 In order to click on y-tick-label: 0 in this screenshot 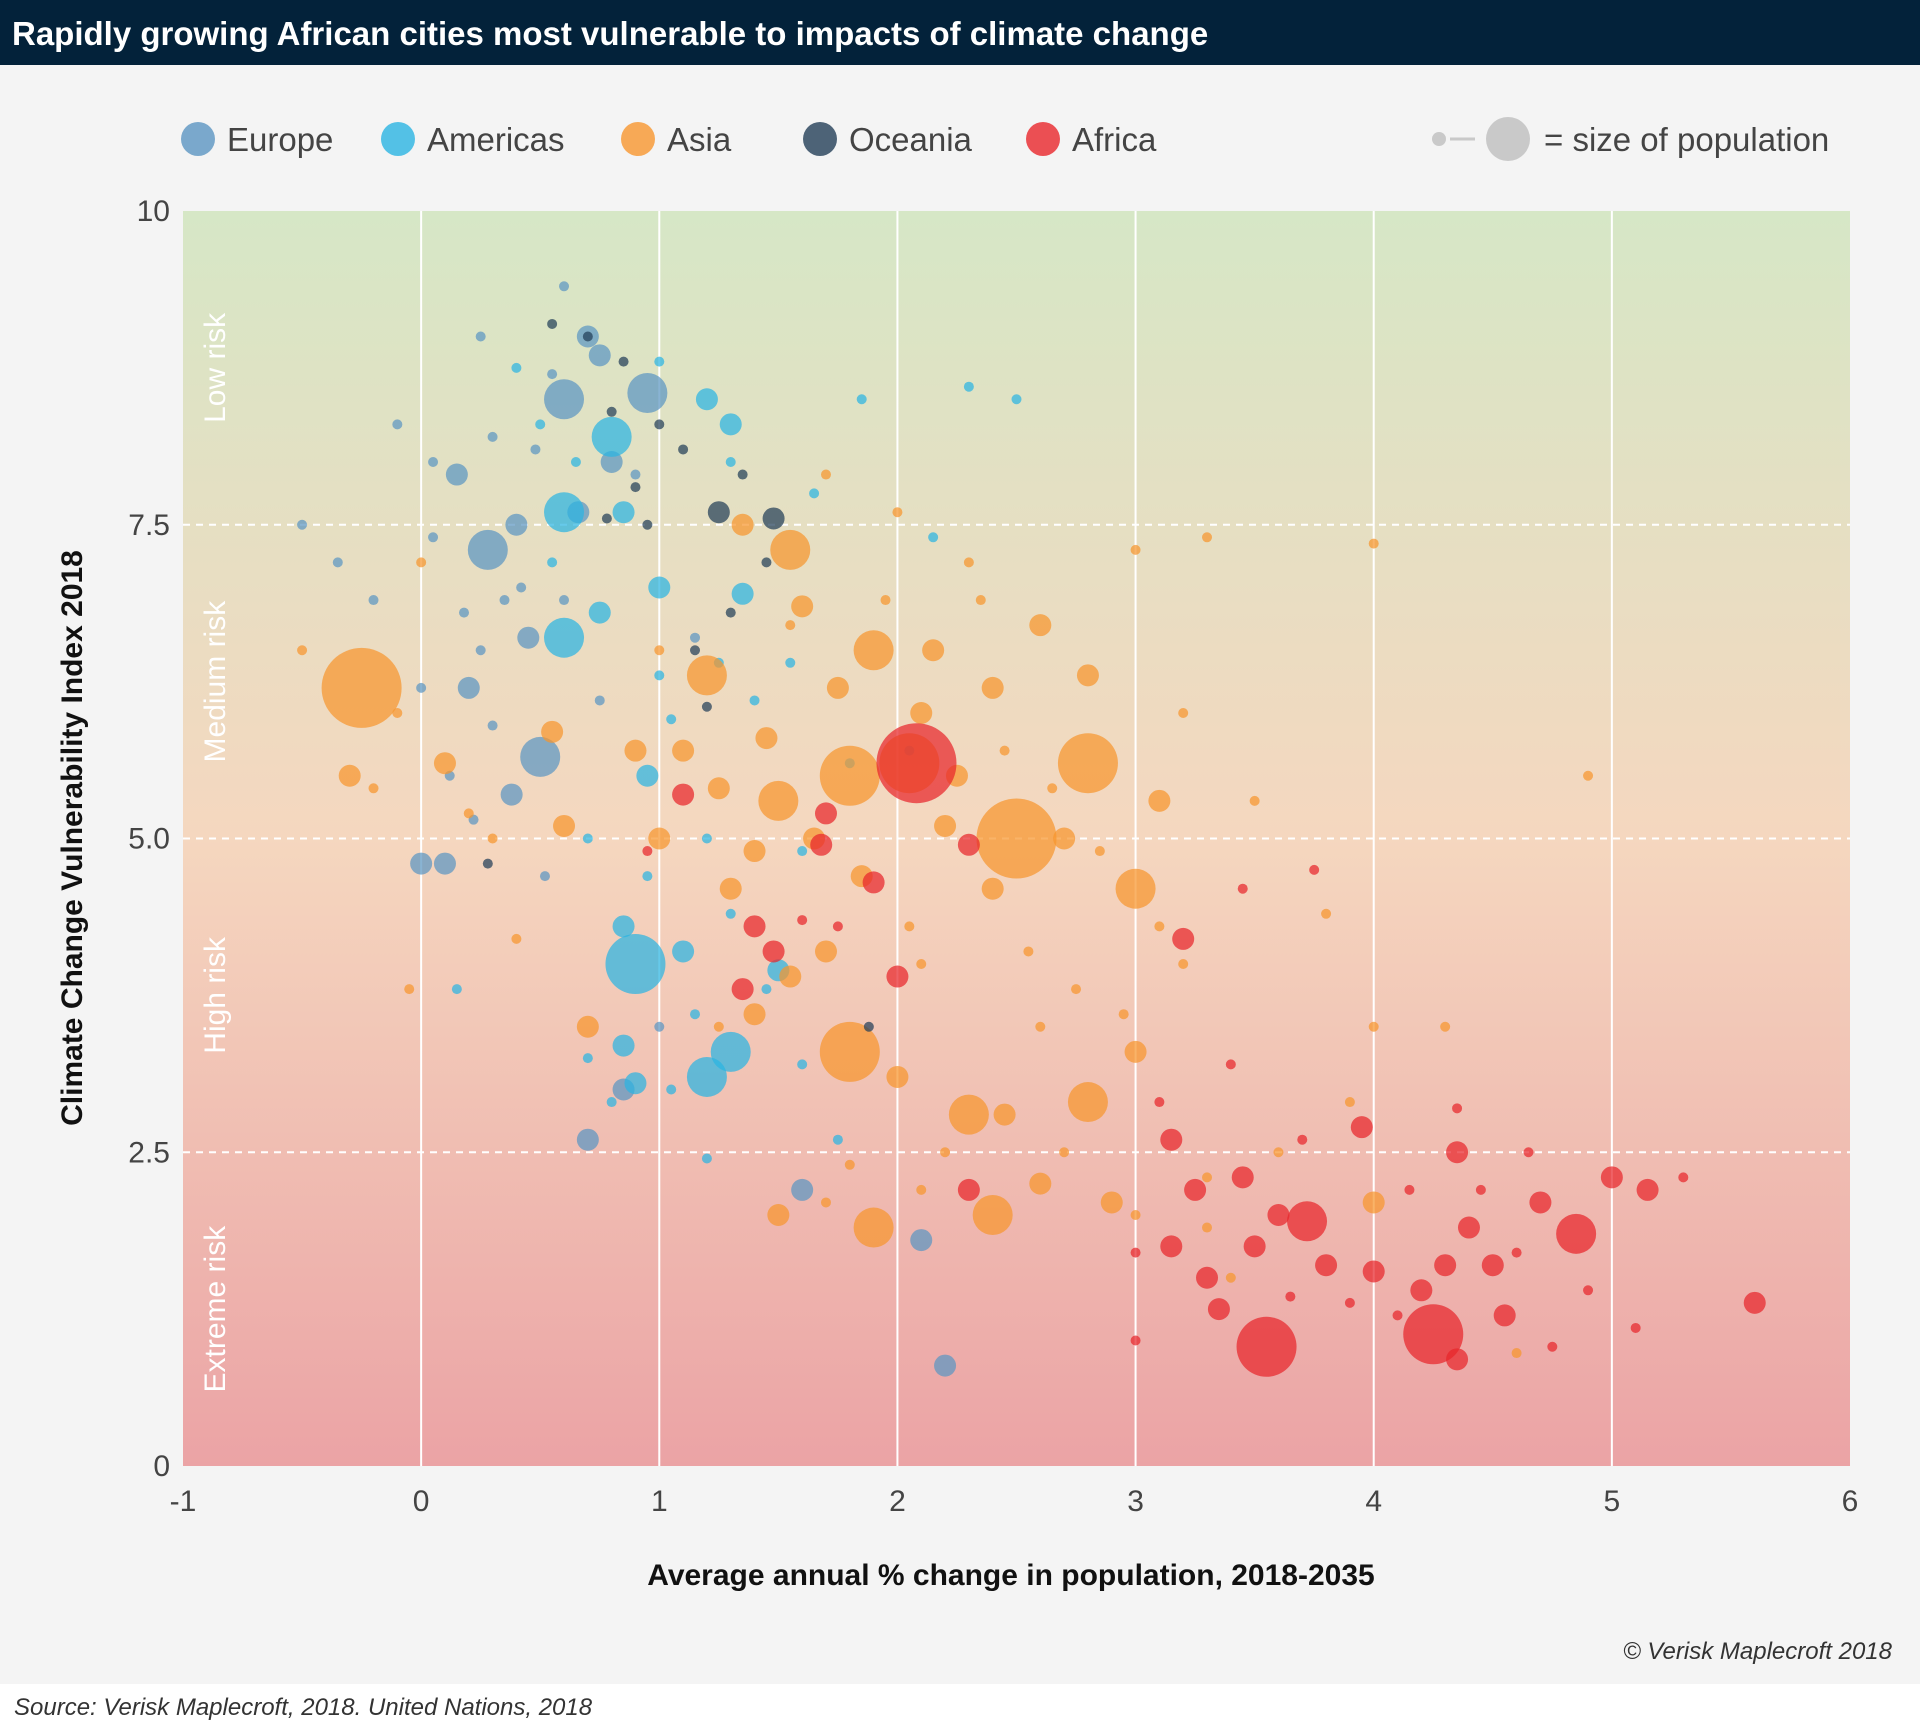, I will do `click(161, 1466)`.